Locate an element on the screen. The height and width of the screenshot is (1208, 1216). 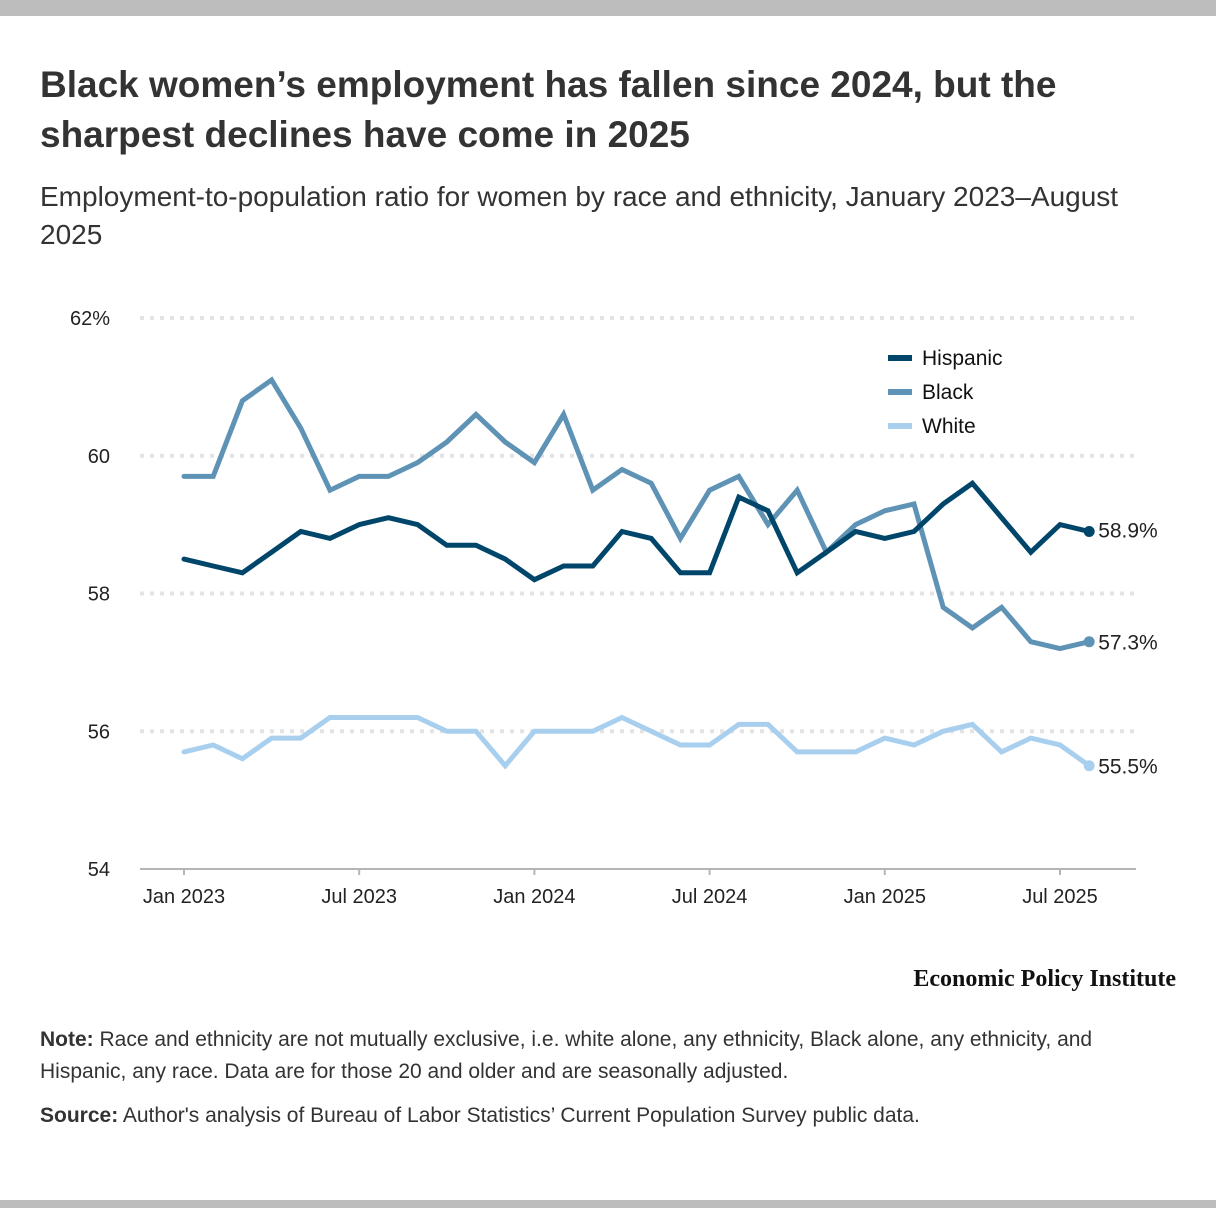
y-tick-label: 54 is located at coordinates (99, 870).